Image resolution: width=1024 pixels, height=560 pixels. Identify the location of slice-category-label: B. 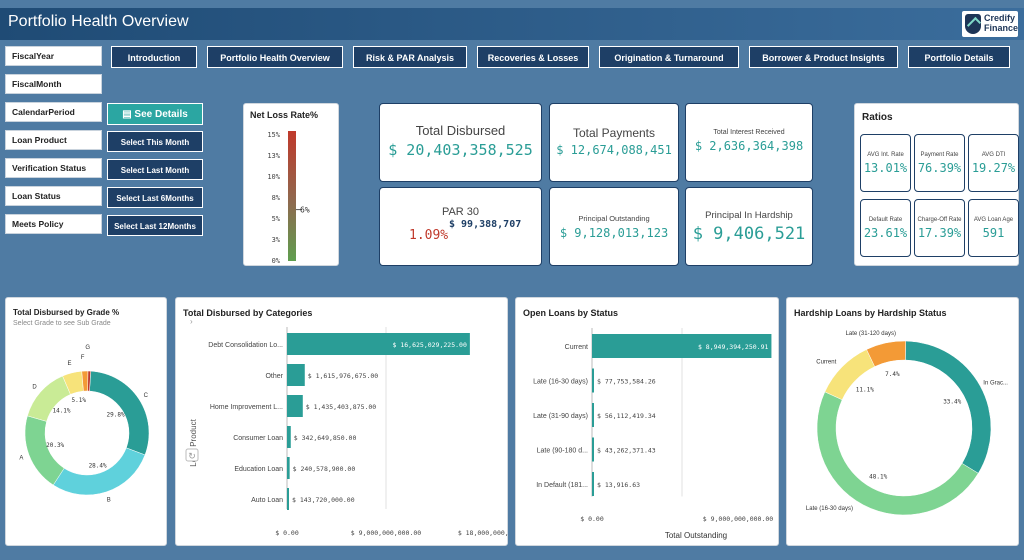
(109, 501).